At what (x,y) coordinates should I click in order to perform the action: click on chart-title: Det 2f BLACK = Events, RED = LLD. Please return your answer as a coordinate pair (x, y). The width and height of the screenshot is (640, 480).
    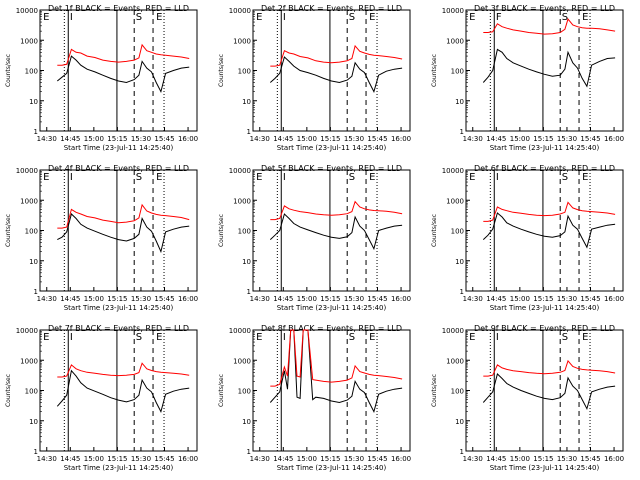
    Looking at the image, I should click on (331, 8).